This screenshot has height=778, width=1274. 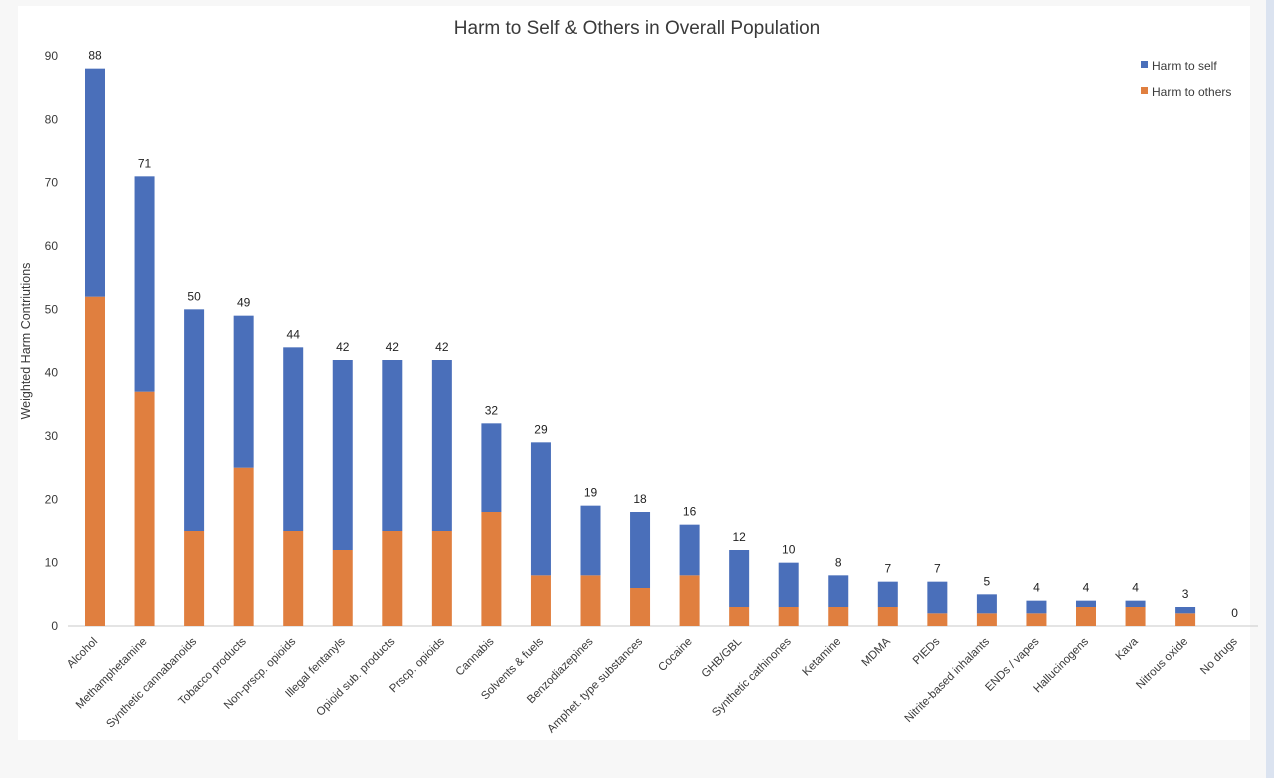 I want to click on y-tick-label: 0, so click(x=54, y=626).